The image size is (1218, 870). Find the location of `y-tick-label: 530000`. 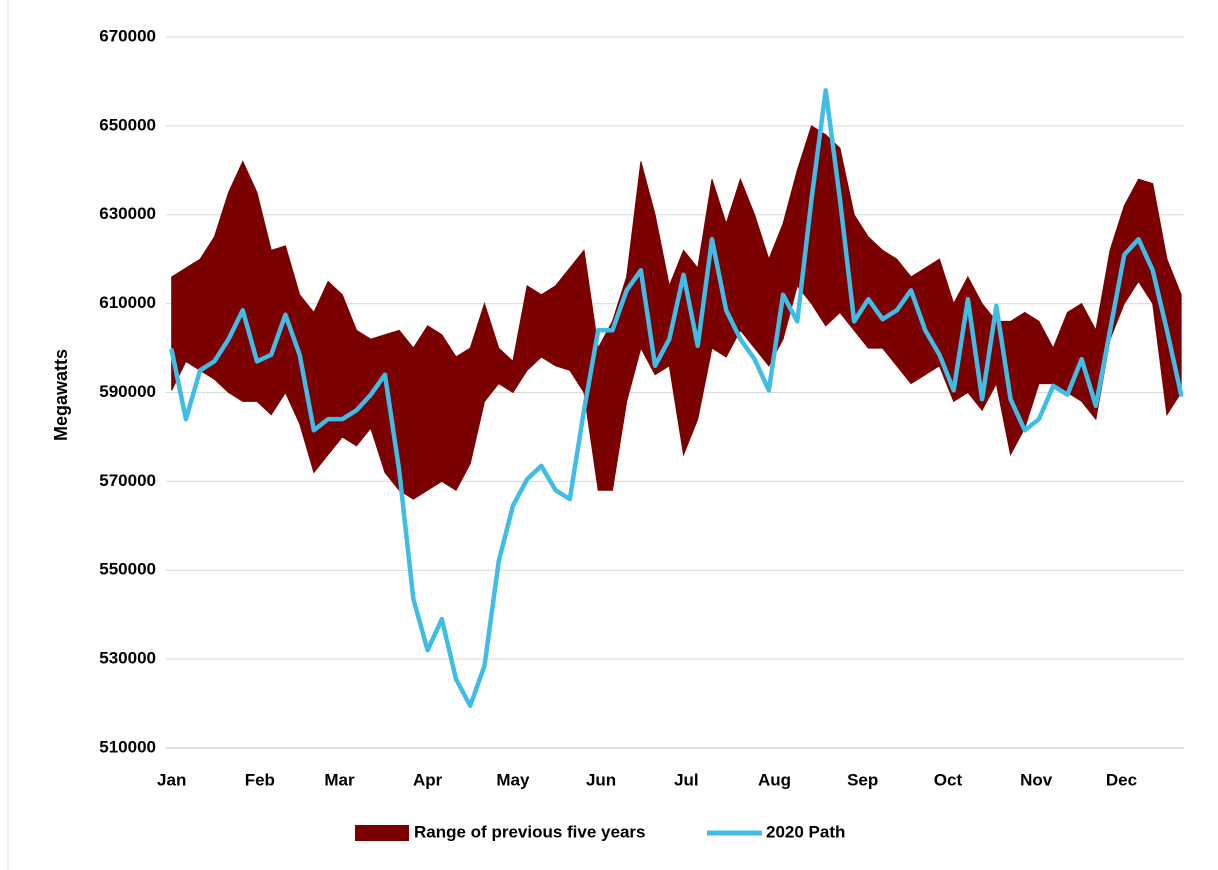

y-tick-label: 530000 is located at coordinates (127, 658).